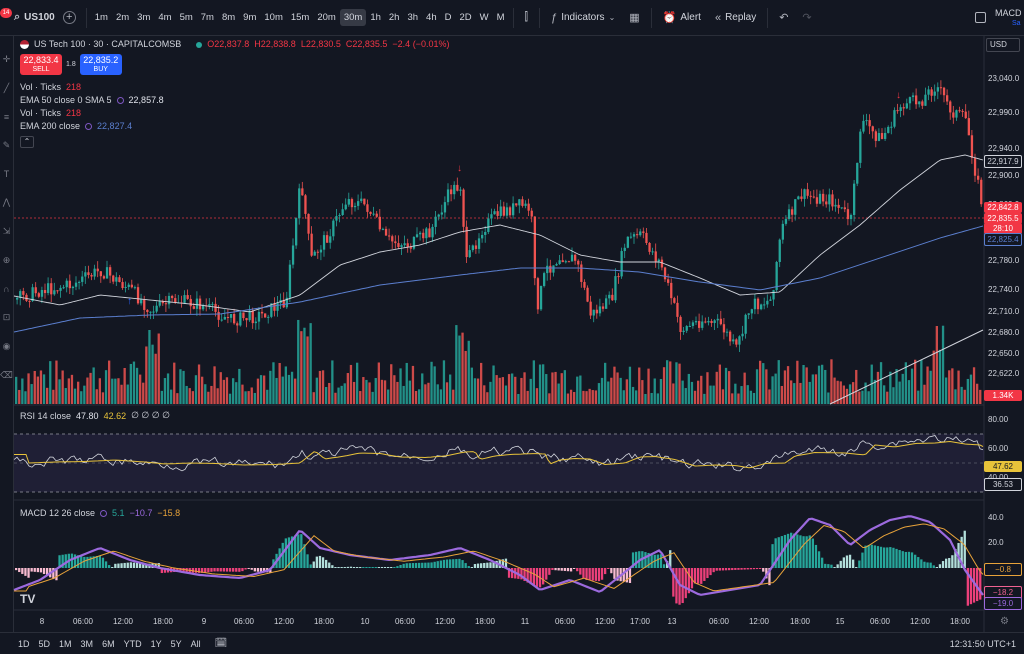 The width and height of the screenshot is (1024, 654). What do you see at coordinates (101, 17) in the screenshot?
I see `interval-1m: 1m` at bounding box center [101, 17].